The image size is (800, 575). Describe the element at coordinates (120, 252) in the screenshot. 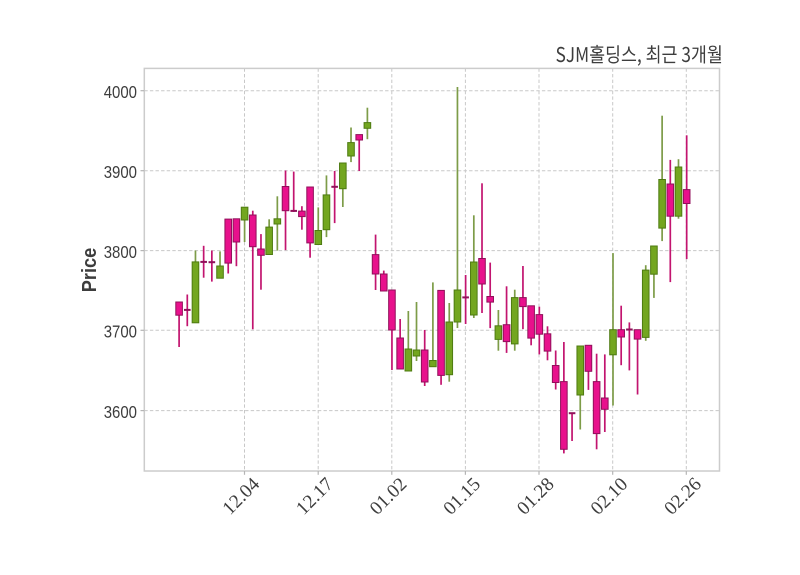

I see `svg-text: 3800` at that location.